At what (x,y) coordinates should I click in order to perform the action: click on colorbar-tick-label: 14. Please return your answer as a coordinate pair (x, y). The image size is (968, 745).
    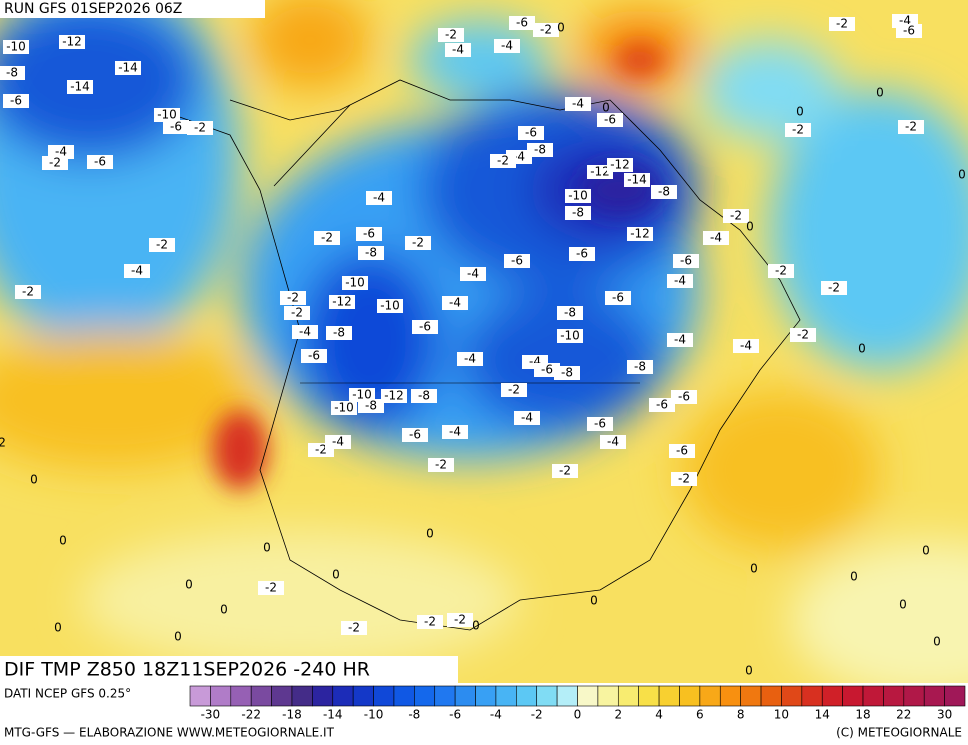
    Looking at the image, I should click on (822, 715).